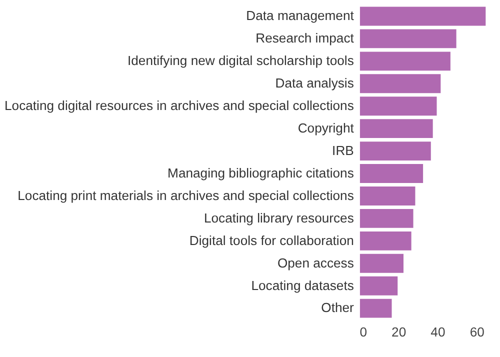 Image resolution: width=500 pixels, height=357 pixels. I want to click on y-tick-label: Other, so click(338, 308).